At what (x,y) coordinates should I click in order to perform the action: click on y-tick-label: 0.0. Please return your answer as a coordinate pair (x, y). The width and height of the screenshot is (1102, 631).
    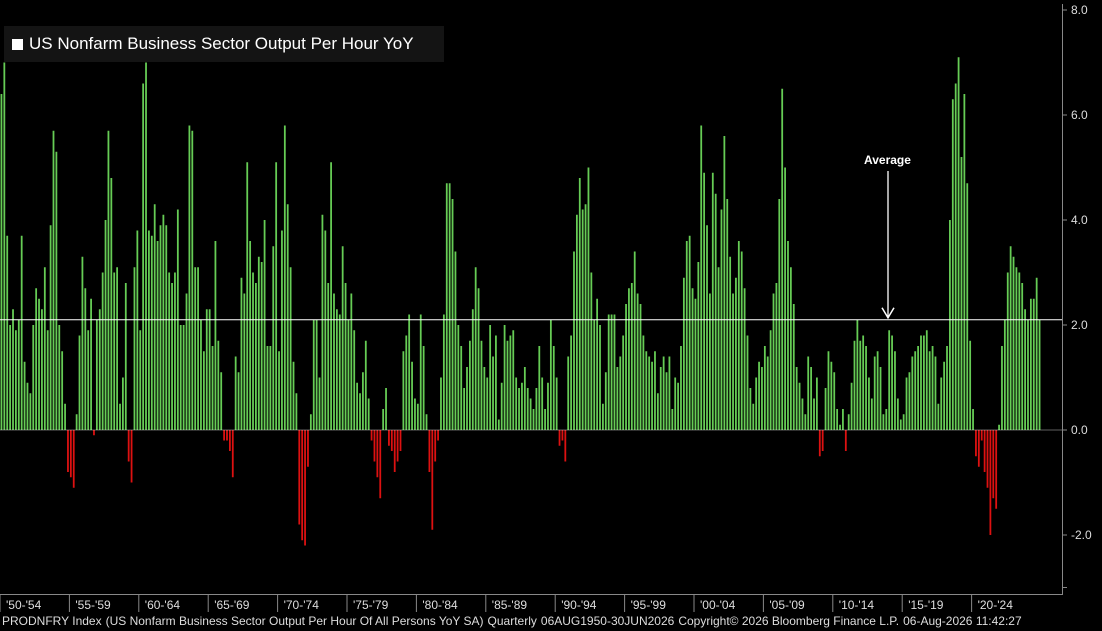
    Looking at the image, I should click on (1079, 430).